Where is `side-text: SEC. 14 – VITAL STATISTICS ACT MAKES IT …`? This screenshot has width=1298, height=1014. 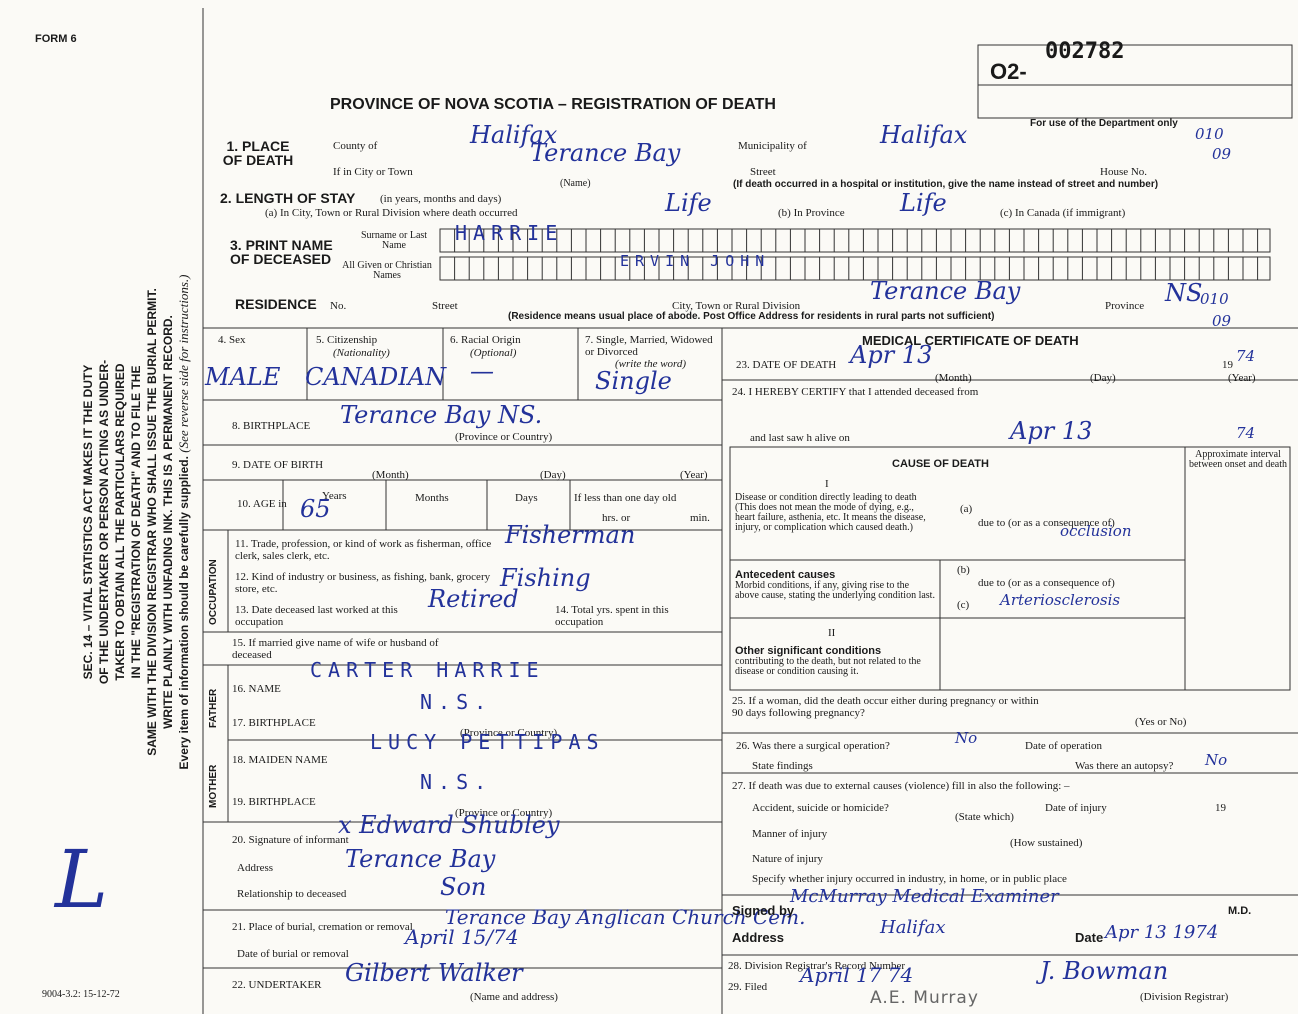 side-text: SEC. 14 – VITAL STATISTICS ACT MAKES IT … is located at coordinates (88, 522).